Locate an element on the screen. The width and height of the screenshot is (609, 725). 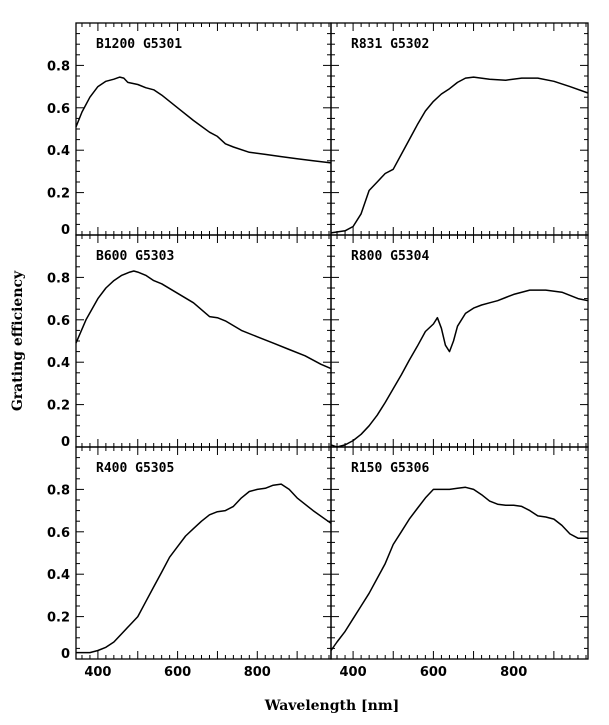
panel-label: R400 G5305 is located at coordinates (135, 468).